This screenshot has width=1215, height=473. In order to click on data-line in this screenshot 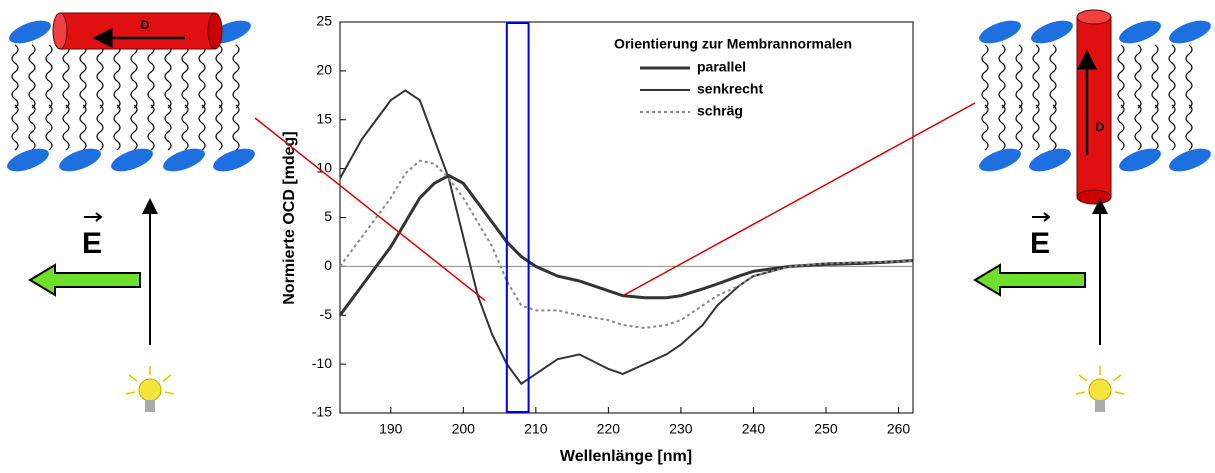, I will do `click(626, 245)`.